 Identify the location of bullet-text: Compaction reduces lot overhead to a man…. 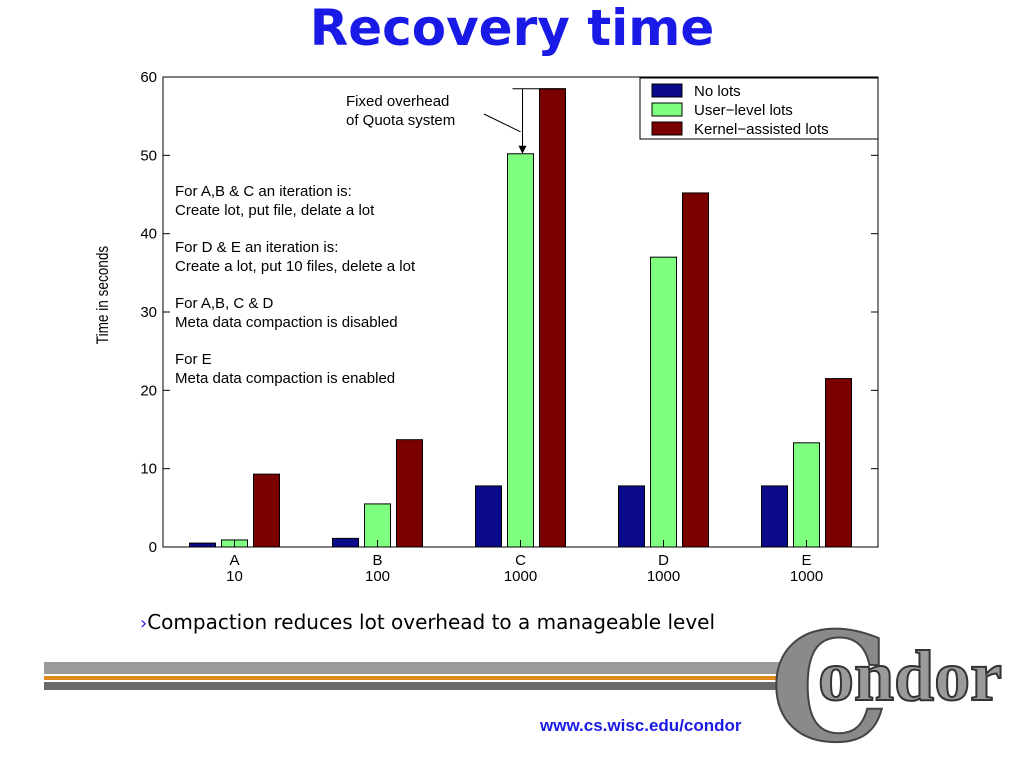
(431, 622).